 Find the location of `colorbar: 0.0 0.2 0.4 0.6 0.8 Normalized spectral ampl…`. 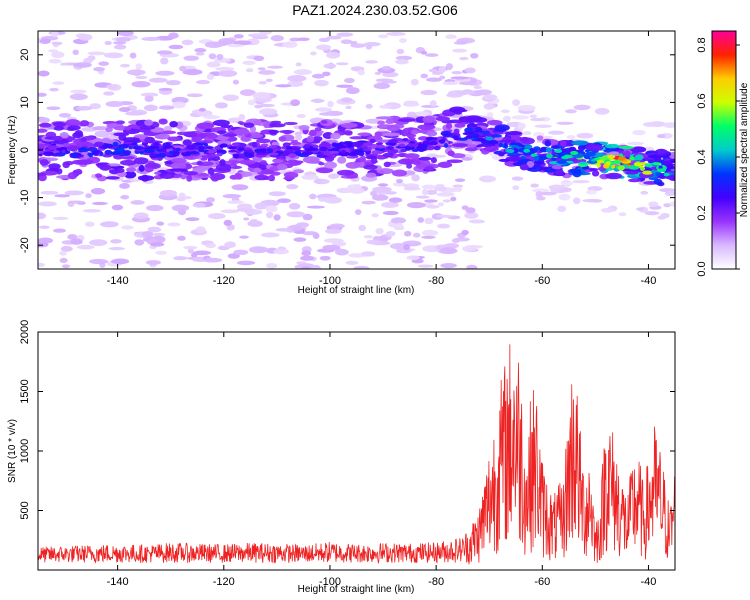

colorbar: 0.0 0.2 0.4 0.6 0.8 Normalized spectral ampl… is located at coordinates (723, 153).